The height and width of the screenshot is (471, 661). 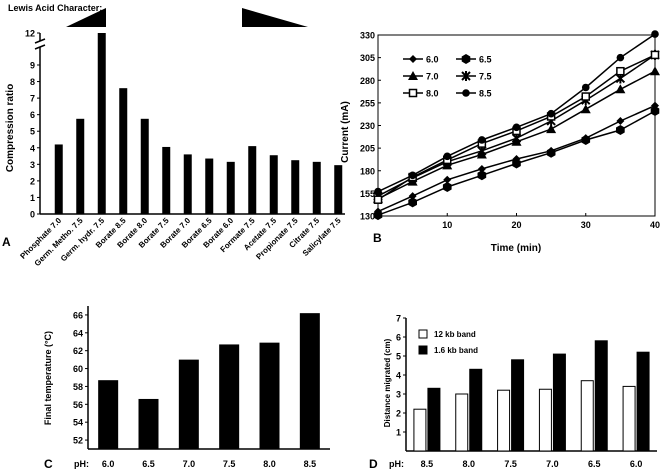 I want to click on legend-label: 6.0, so click(x=432, y=60).